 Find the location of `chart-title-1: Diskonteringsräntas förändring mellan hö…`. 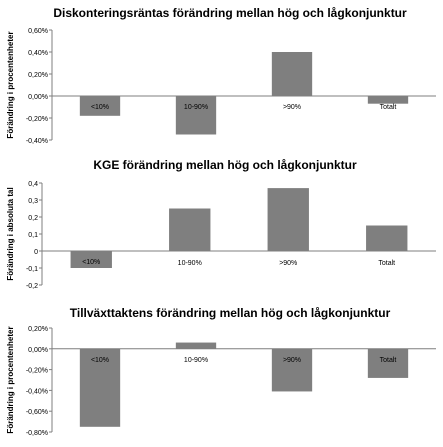

chart-title-1: Diskonteringsräntas förändring mellan hö… is located at coordinates (230, 13).